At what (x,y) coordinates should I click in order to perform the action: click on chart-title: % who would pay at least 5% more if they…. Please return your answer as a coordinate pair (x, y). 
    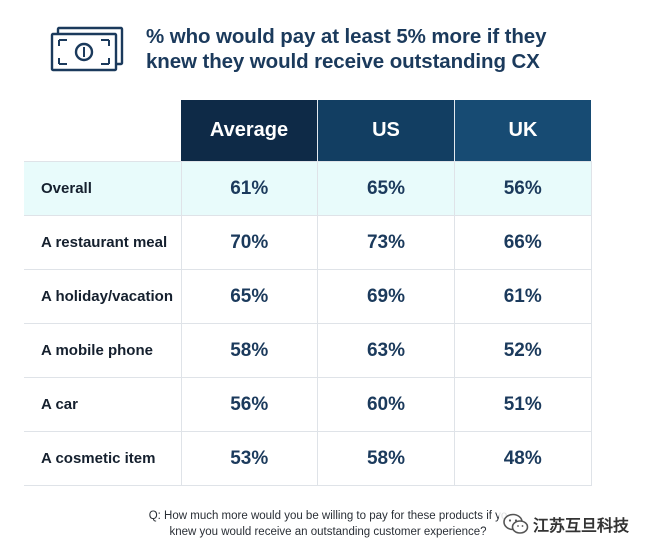
    Looking at the image, I should click on (381, 49).